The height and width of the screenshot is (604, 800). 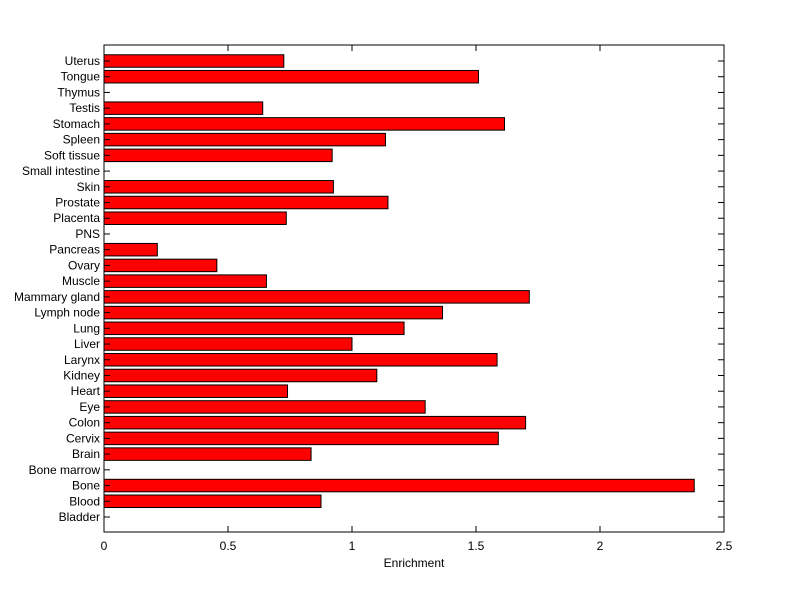 I want to click on y-tick-label-spleen: Spleen, so click(x=81, y=140).